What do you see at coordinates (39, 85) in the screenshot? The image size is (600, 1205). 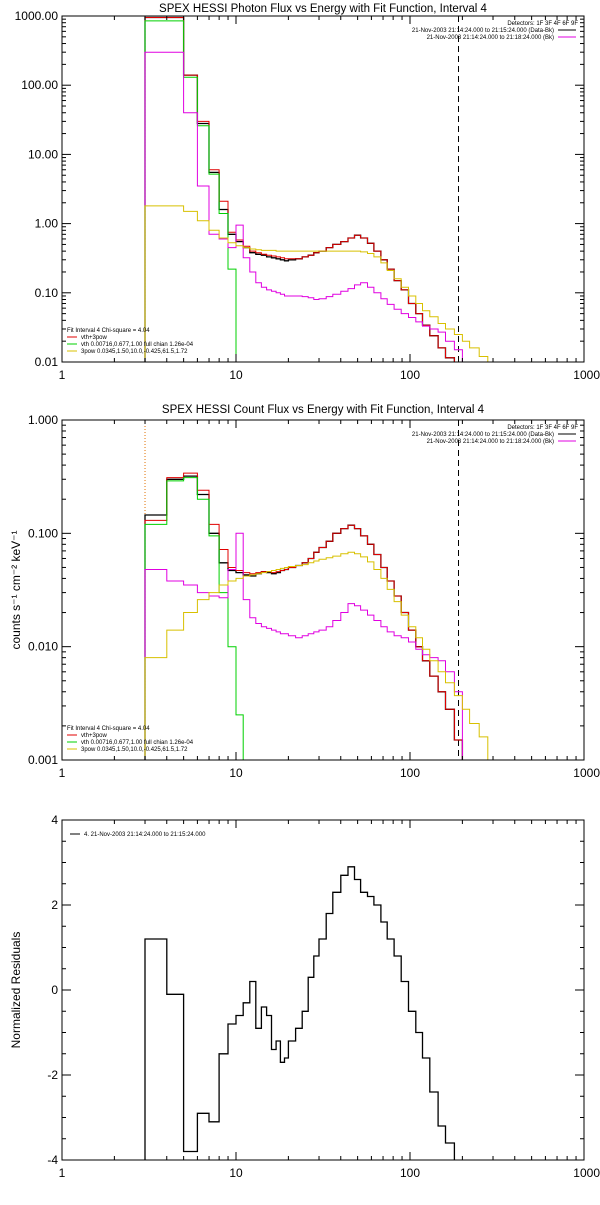 I see `y-tick-label: 100.00` at bounding box center [39, 85].